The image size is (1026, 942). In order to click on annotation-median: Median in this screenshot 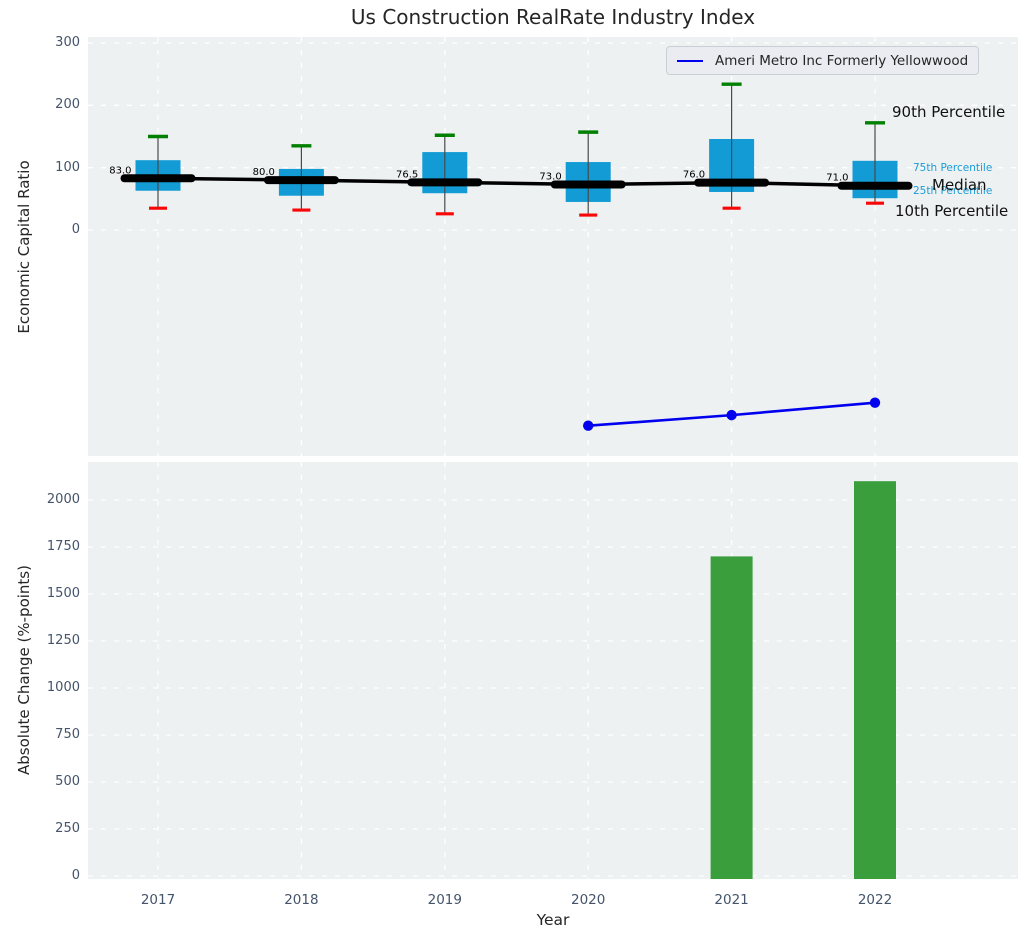, I will do `click(959, 185)`.